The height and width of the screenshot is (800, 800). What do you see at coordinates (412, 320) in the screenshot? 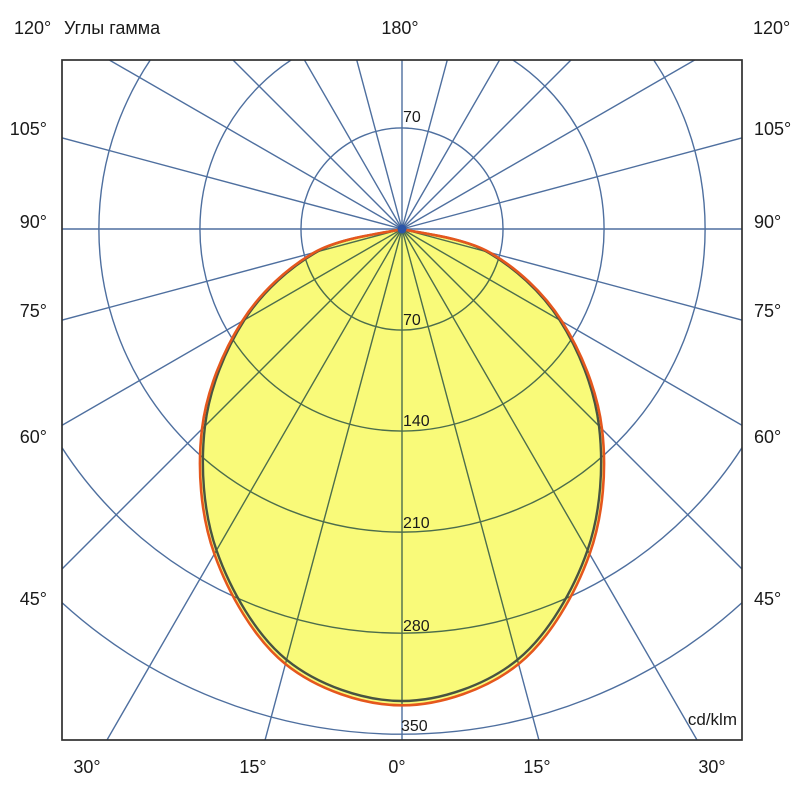
I see `radial-tick-70: 70` at bounding box center [412, 320].